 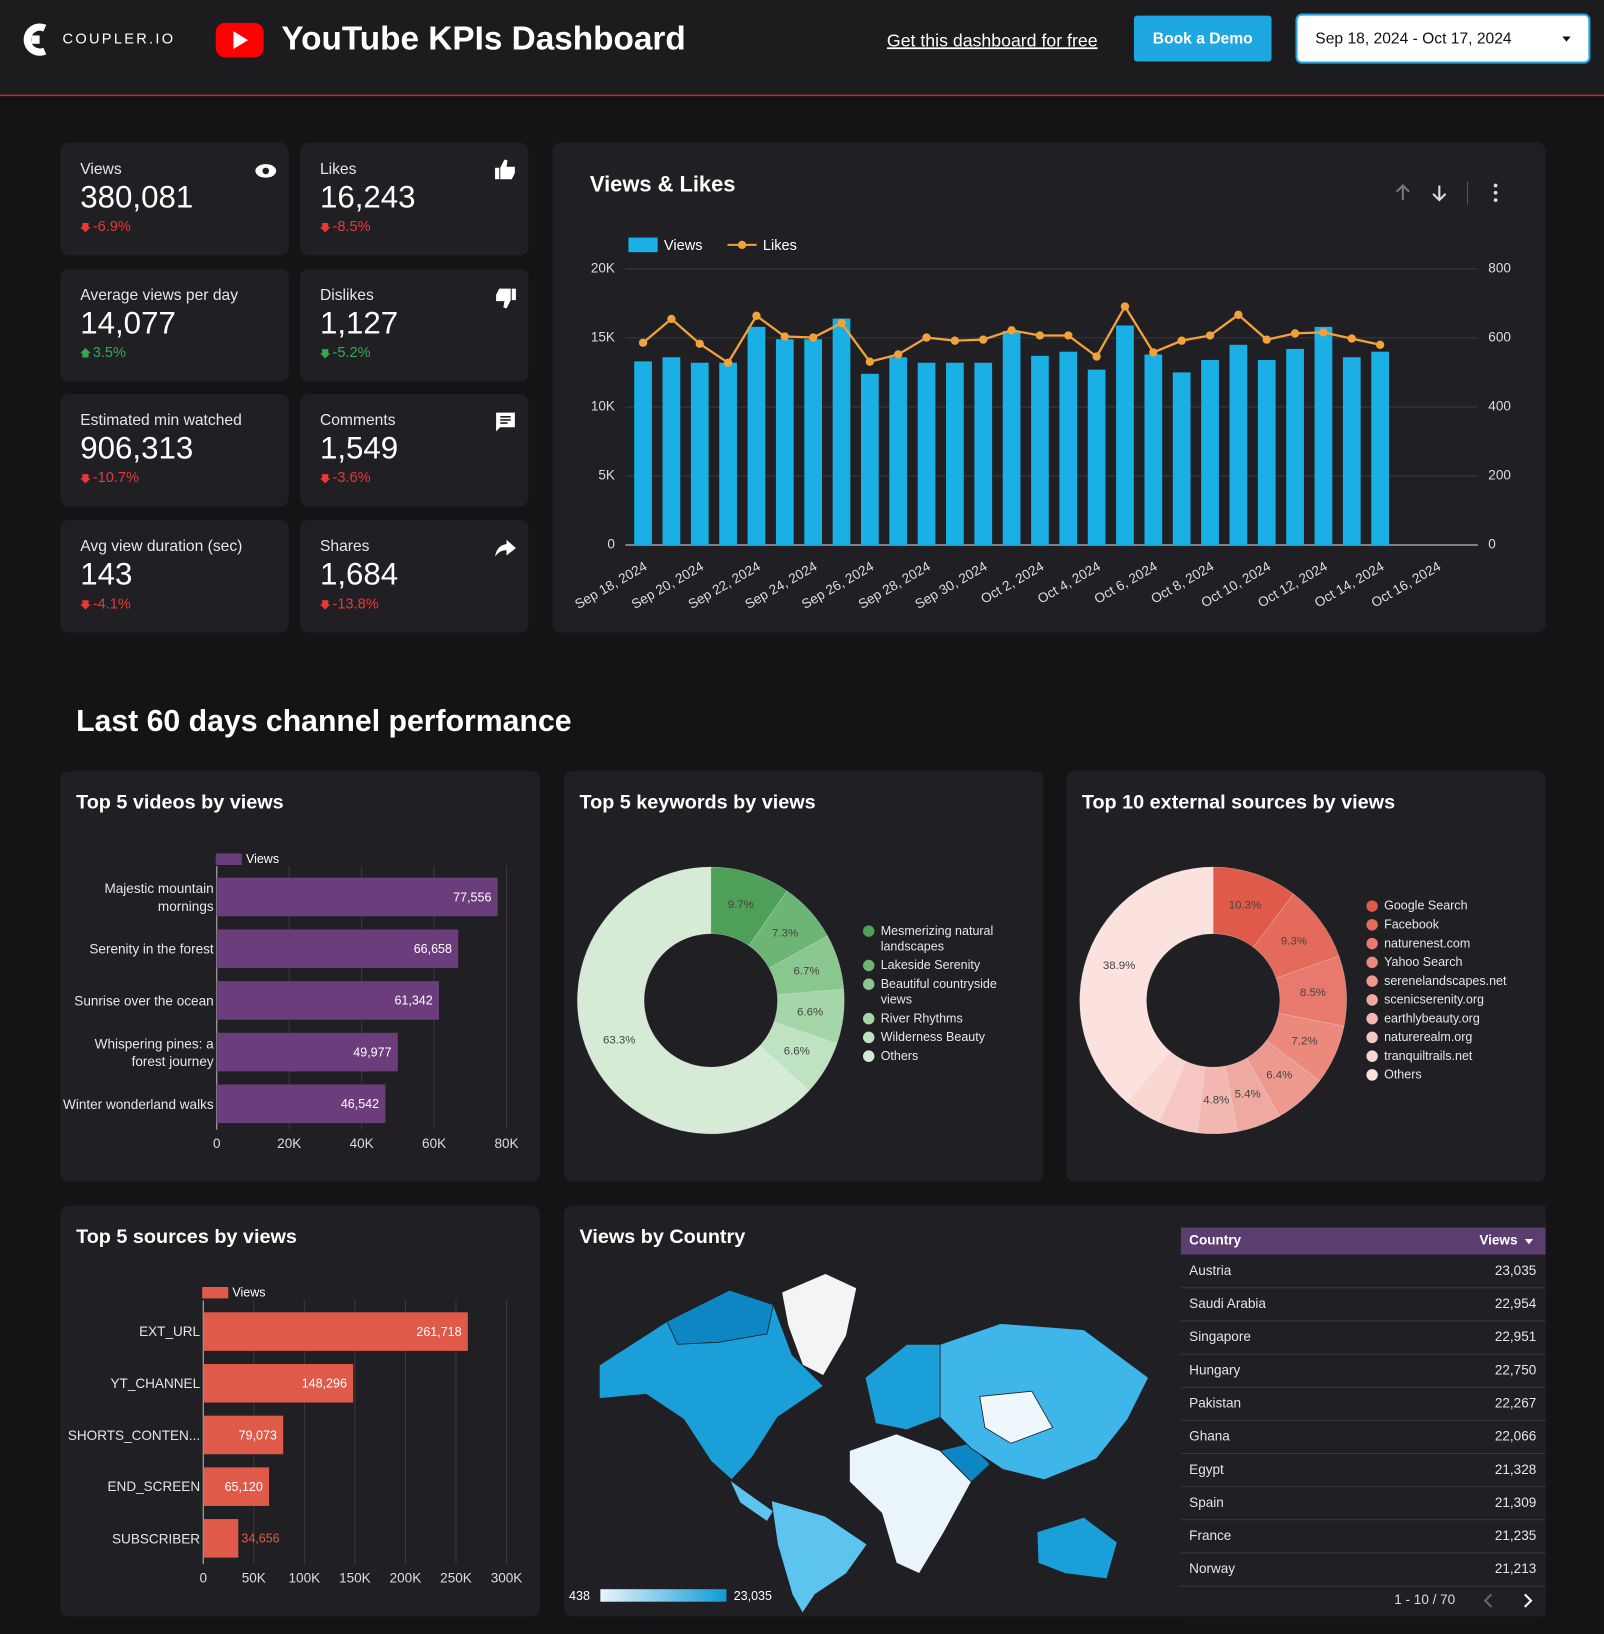 I want to click on book-demo-button, so click(x=1202, y=38).